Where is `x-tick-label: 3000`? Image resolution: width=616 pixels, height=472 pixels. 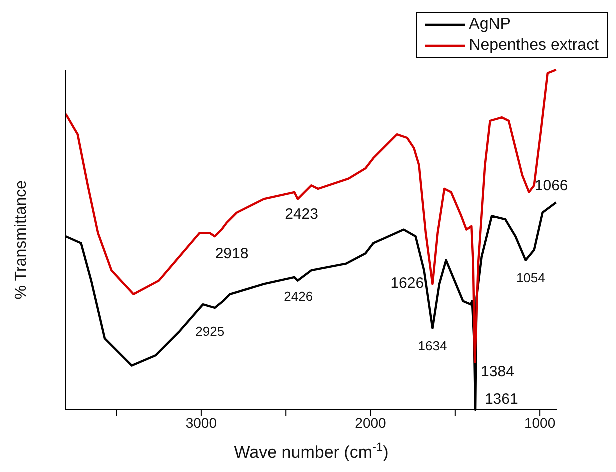
x-tick-label: 3000 is located at coordinates (202, 422).